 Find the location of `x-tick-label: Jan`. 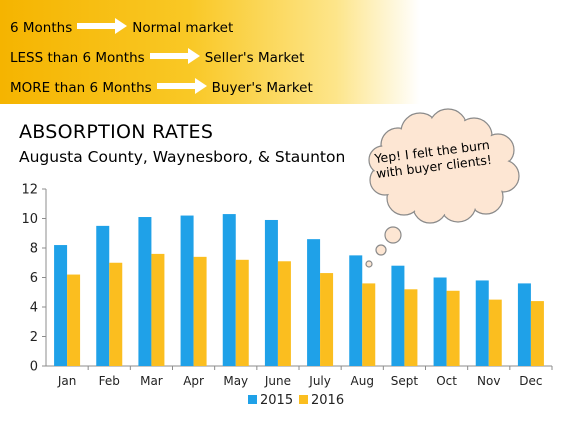

x-tick-label: Jan is located at coordinates (67, 381).